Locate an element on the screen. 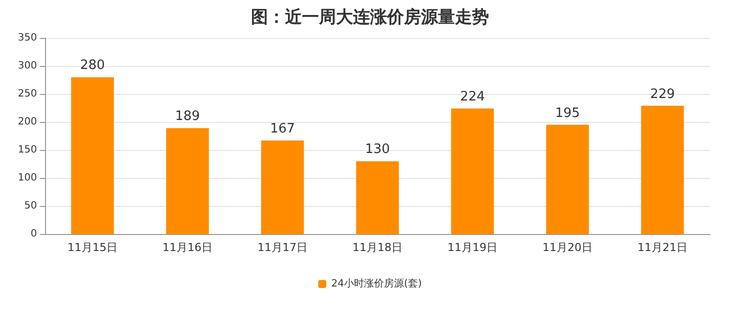 This screenshot has width=740, height=312. y-tick-label: 150 is located at coordinates (27, 150).